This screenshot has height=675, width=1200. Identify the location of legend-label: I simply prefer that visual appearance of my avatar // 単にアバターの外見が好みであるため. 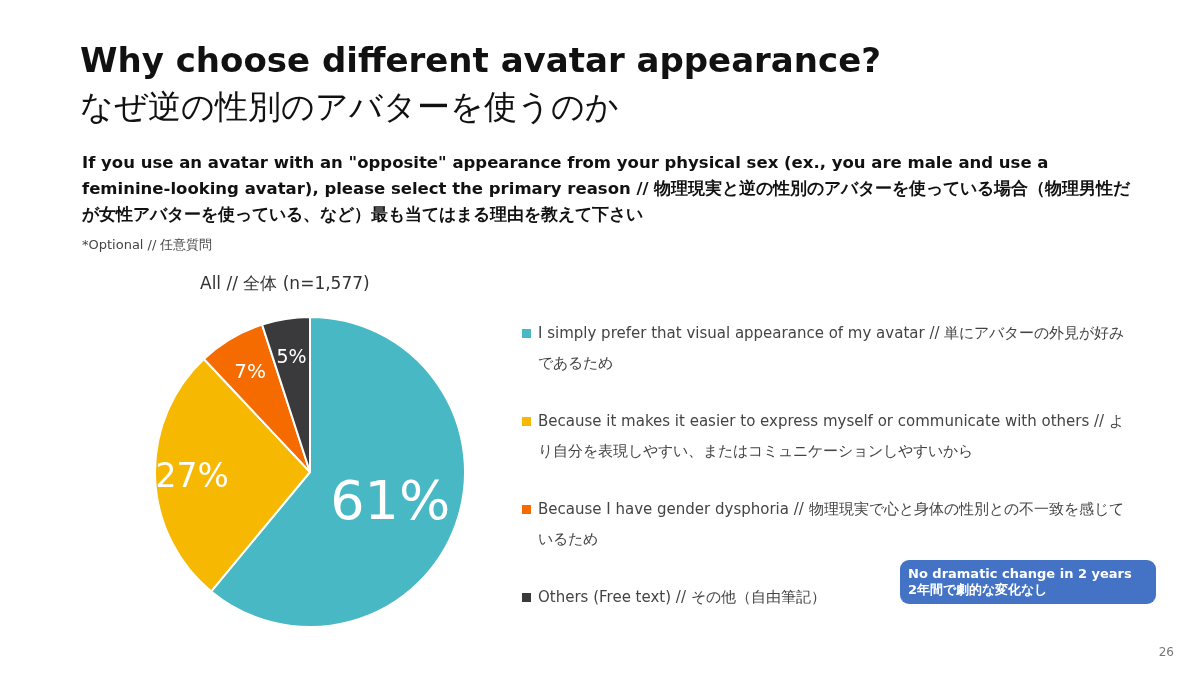
(832, 348).